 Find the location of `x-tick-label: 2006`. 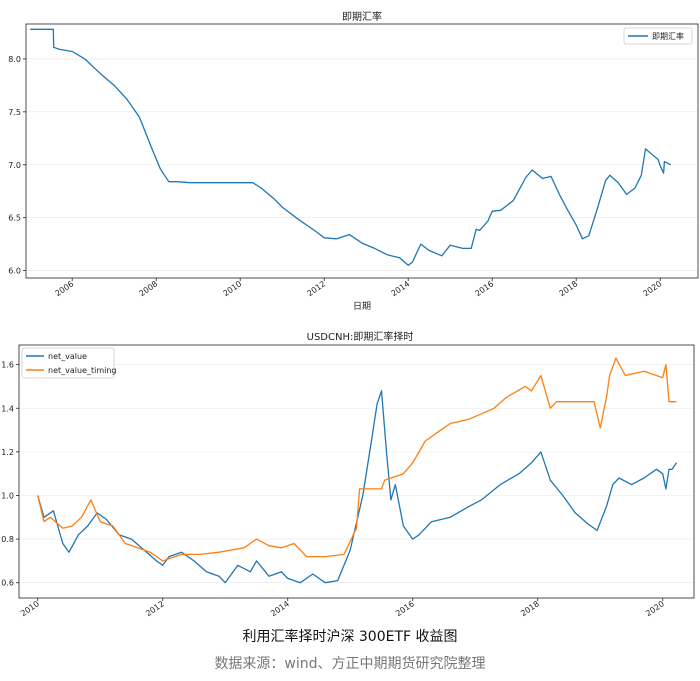

x-tick-label: 2006 is located at coordinates (65, 288).